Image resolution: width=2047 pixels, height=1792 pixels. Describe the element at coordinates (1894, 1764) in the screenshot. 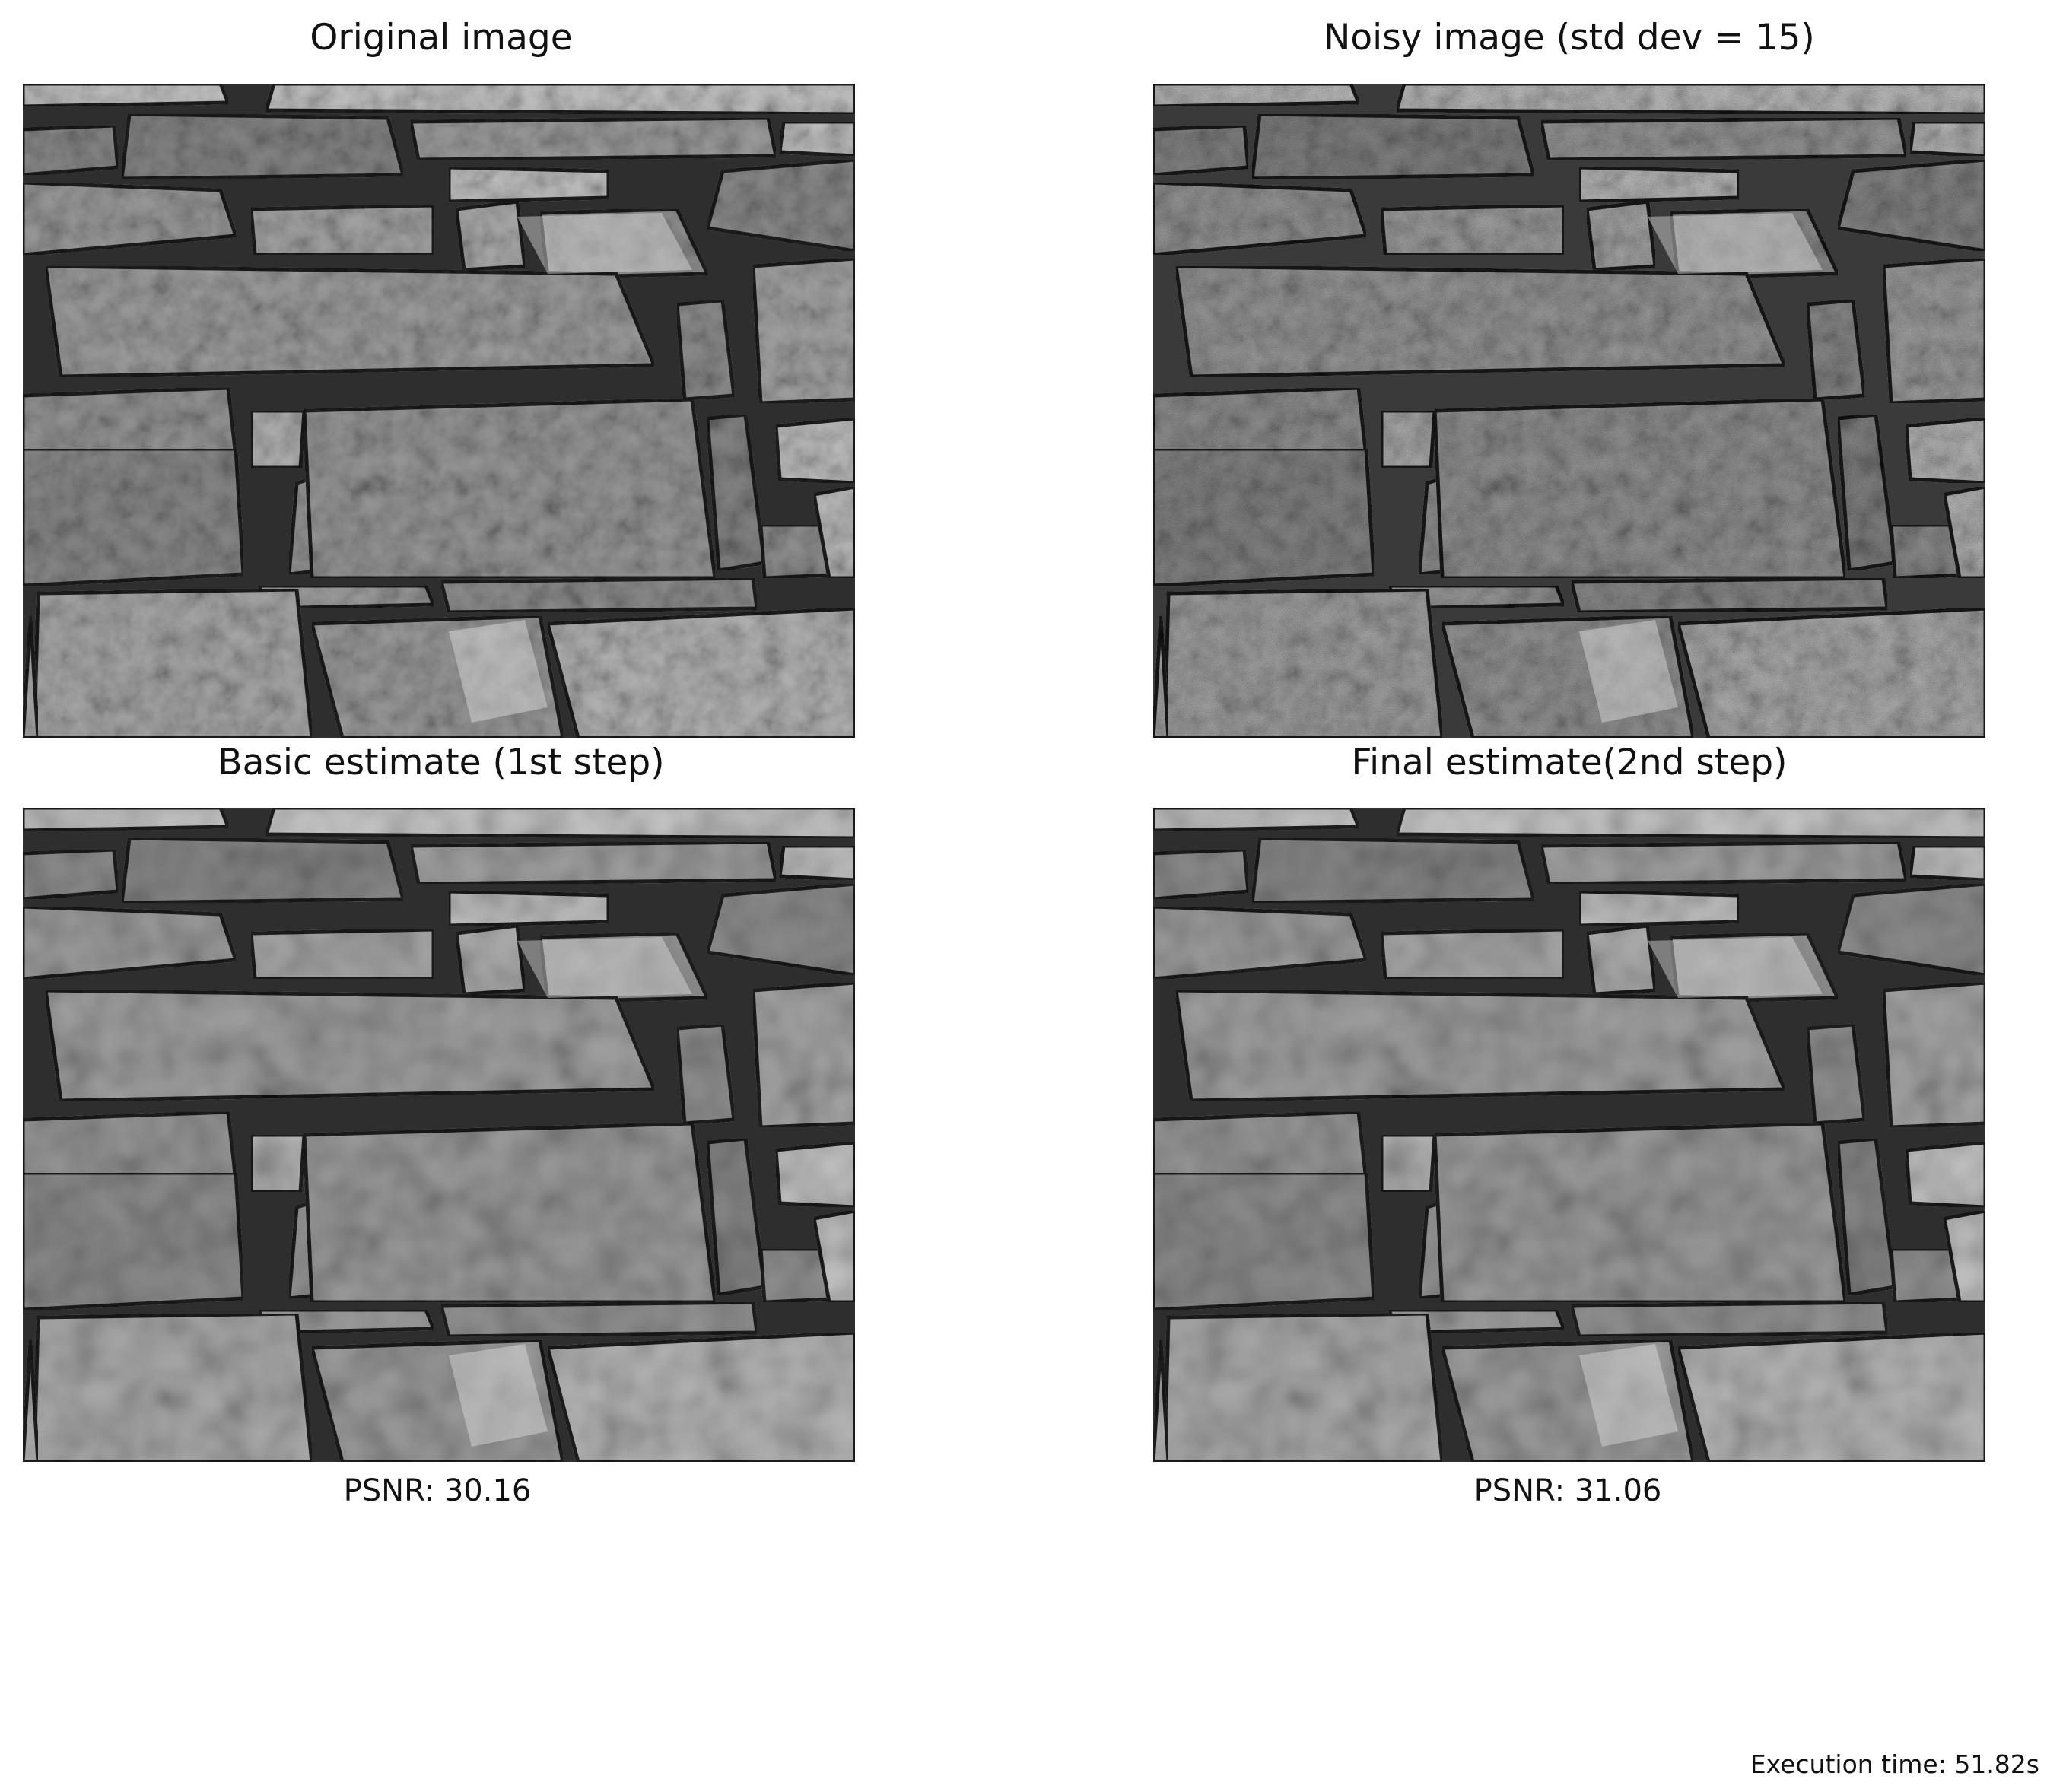

I see `execution-time: Execution time: 51.82s` at that location.